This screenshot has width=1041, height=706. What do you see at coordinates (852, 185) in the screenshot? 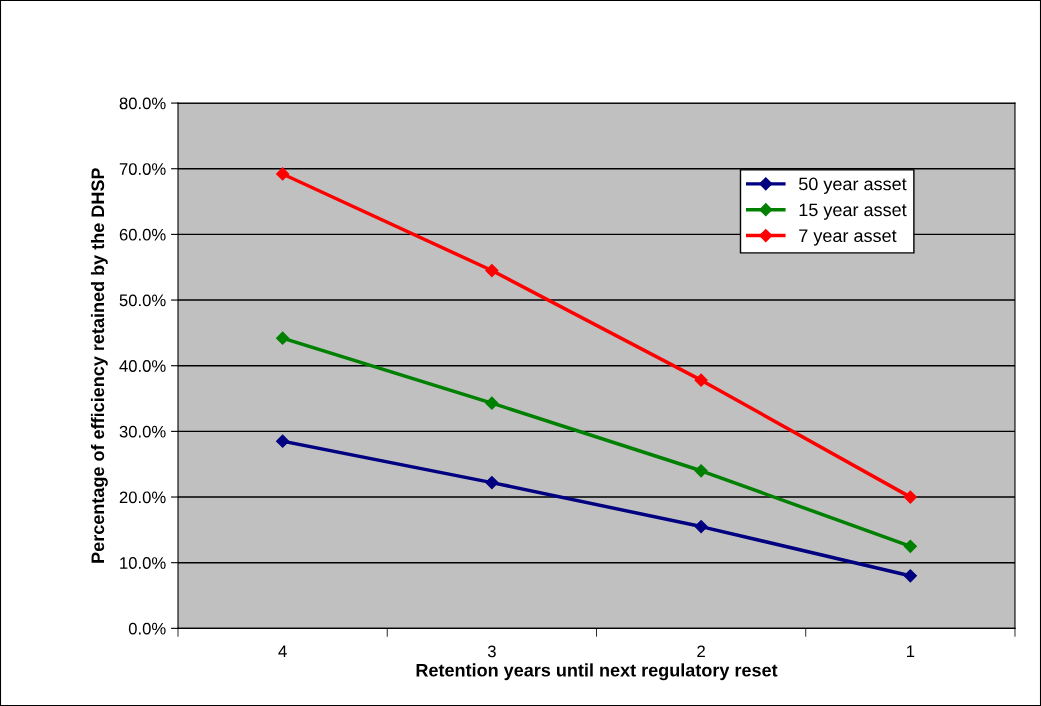
I see `legend-label: 50 year asset` at bounding box center [852, 185].